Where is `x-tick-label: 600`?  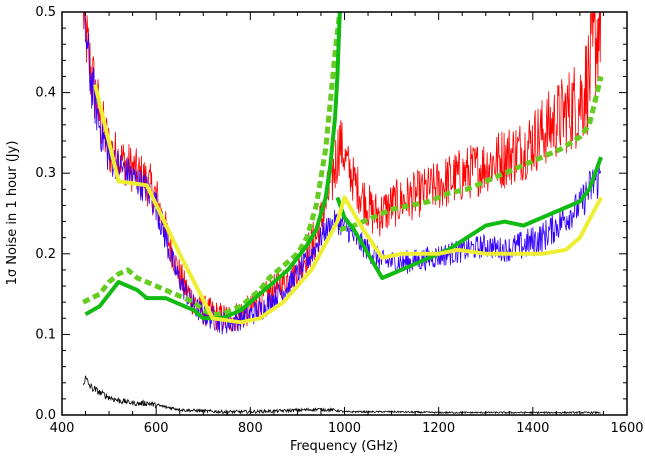 x-tick-label: 600 is located at coordinates (156, 428).